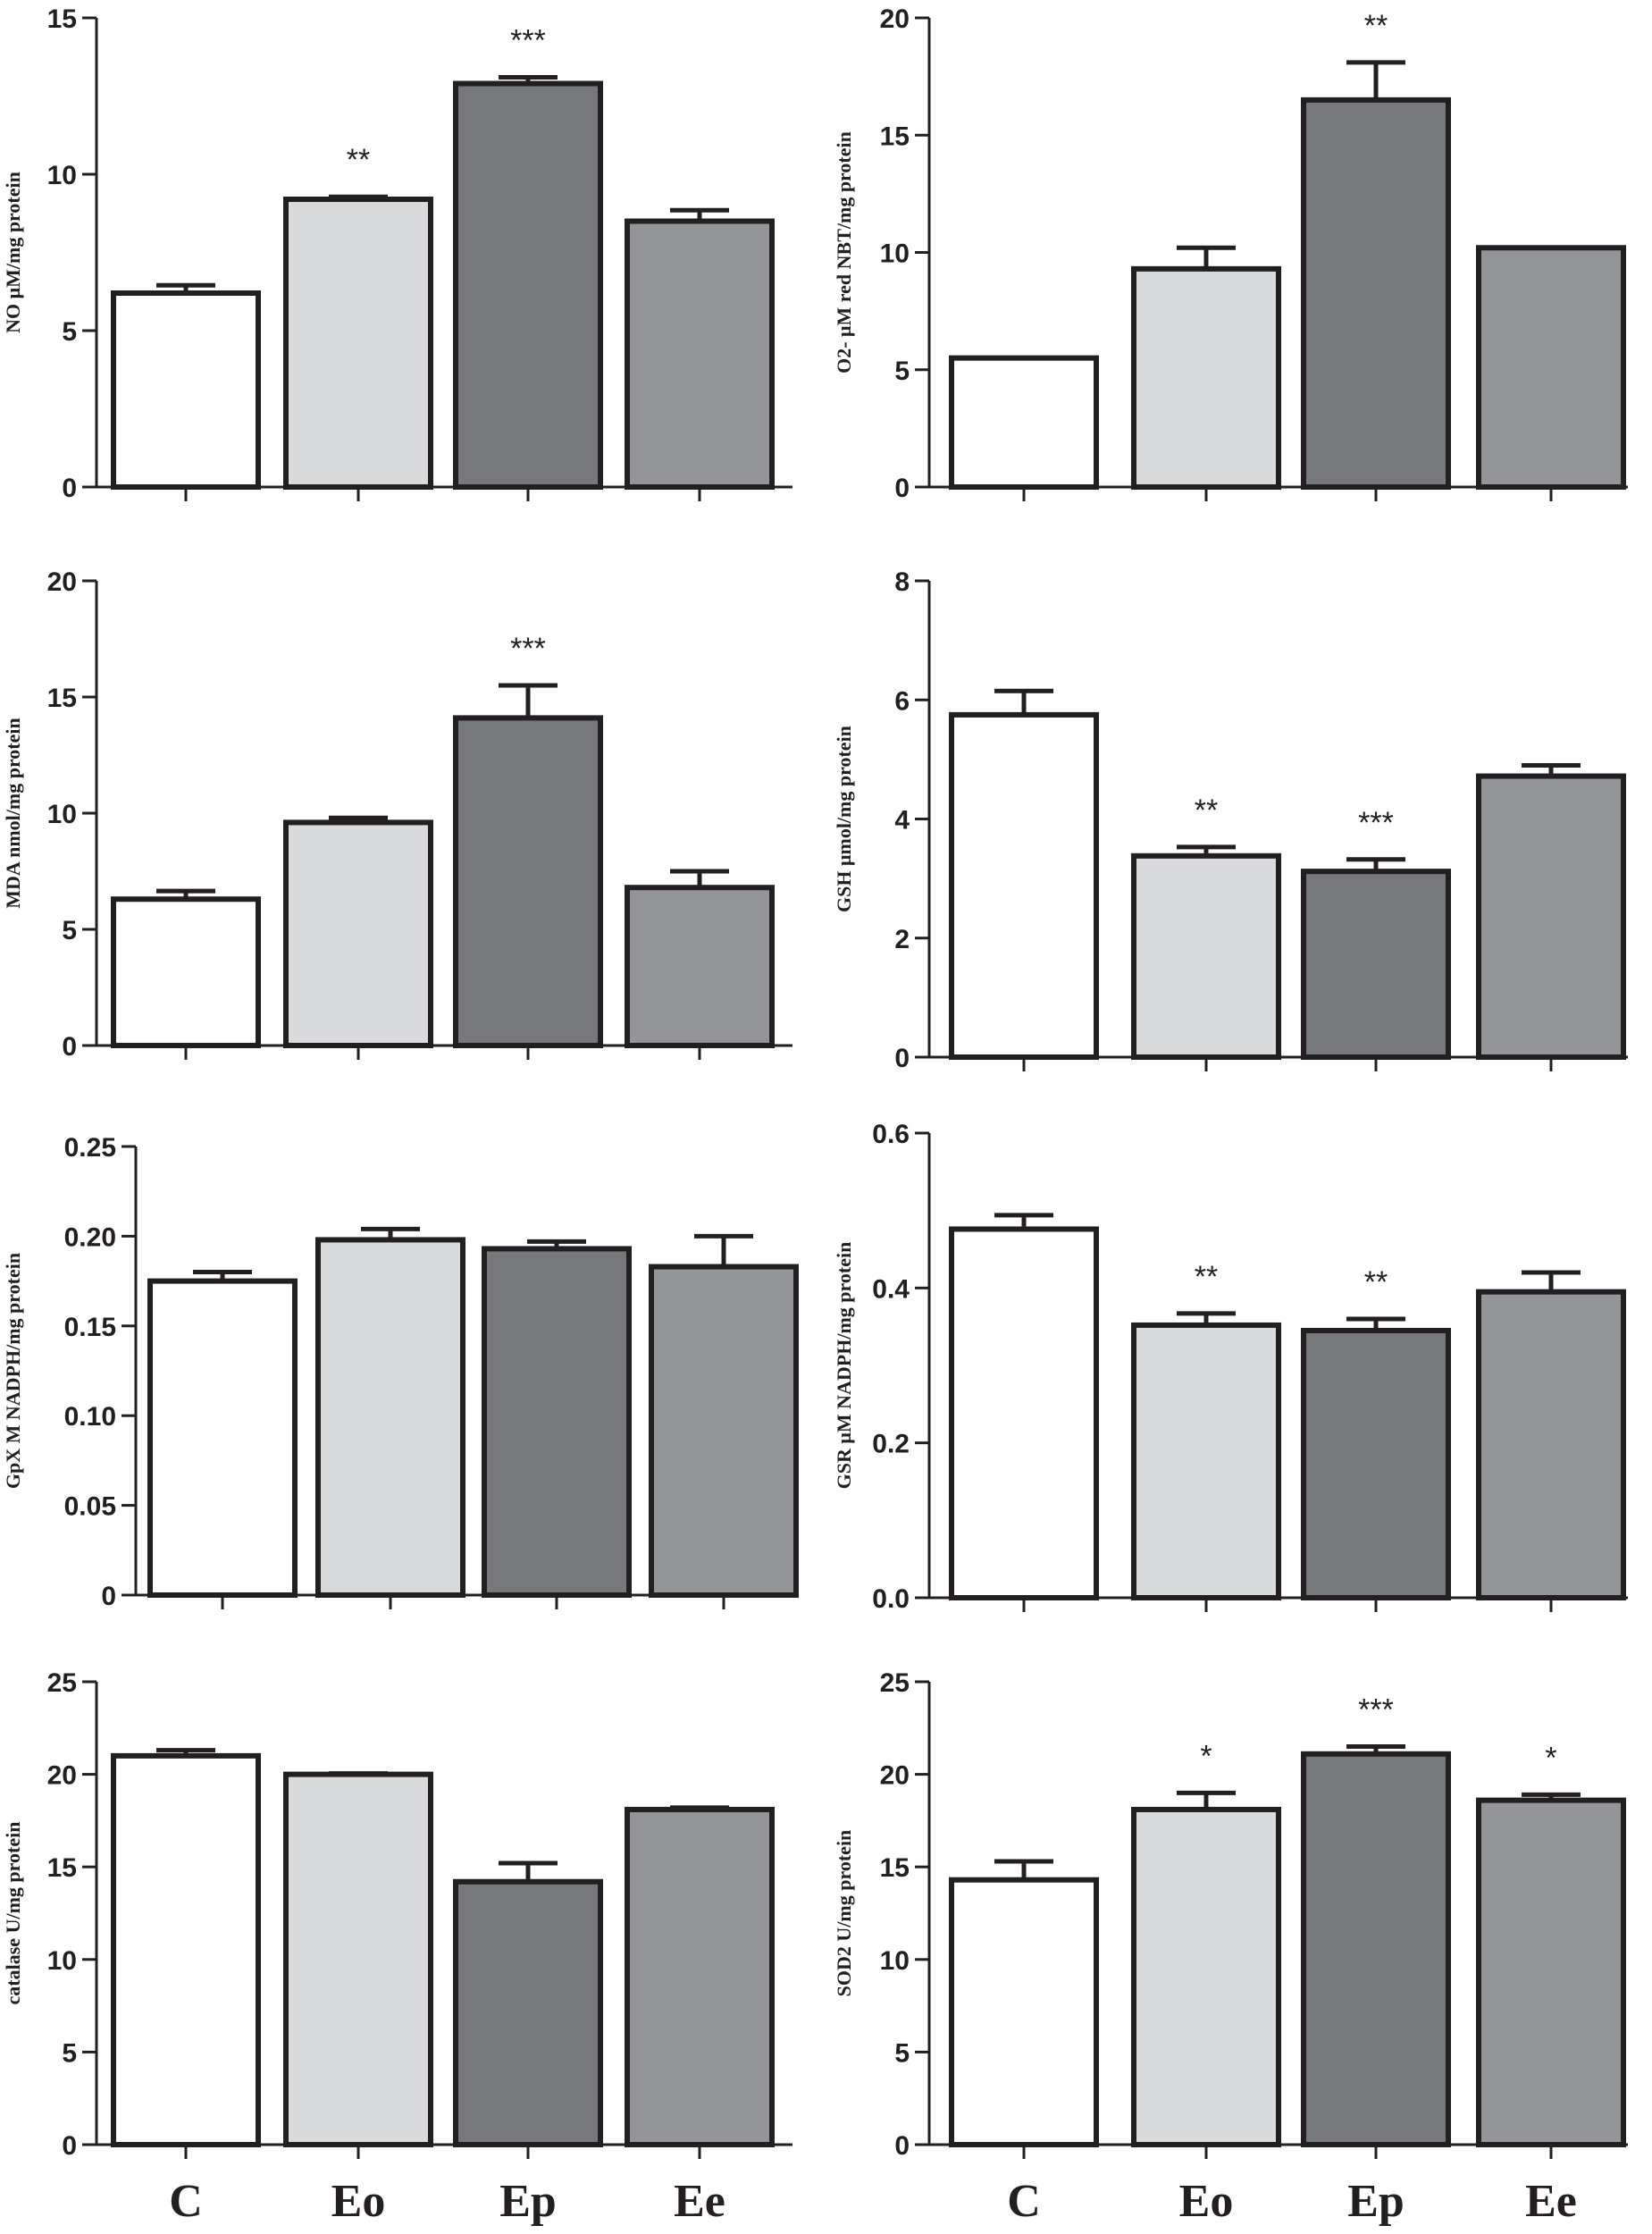 This screenshot has height=2234, width=1652. Describe the element at coordinates (13, 252) in the screenshot. I see `y-axis-label: NO μM/mg protein` at that location.